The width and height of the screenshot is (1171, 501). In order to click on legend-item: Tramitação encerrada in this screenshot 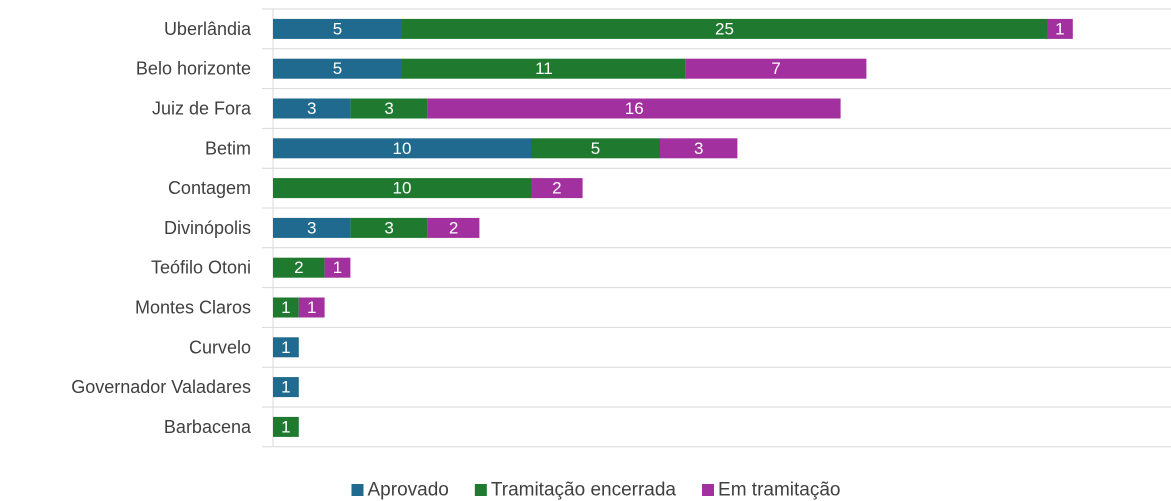, I will do `click(575, 490)`.